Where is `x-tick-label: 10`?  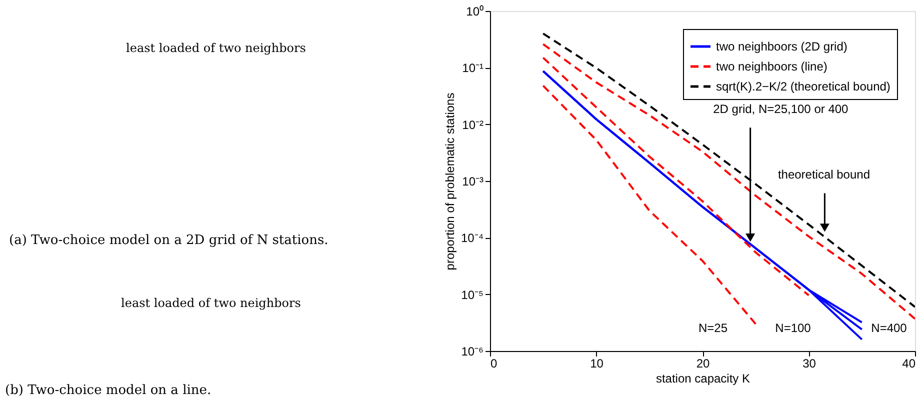
x-tick-label: 10 is located at coordinates (597, 363).